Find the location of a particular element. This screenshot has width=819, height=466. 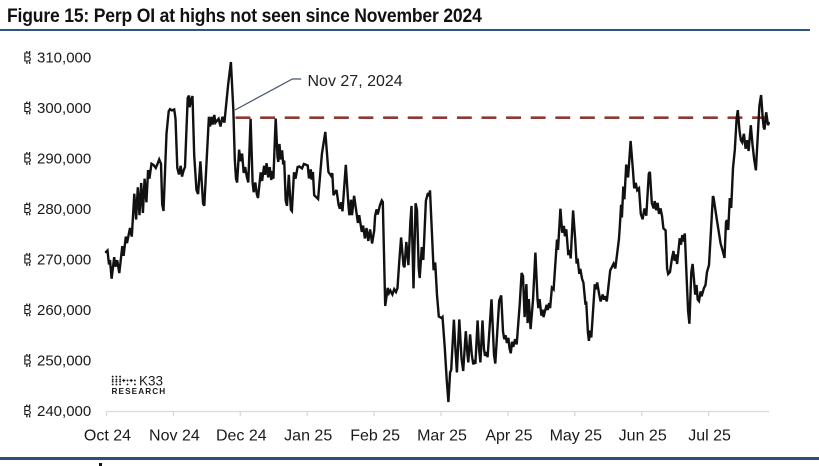

svg-text: 260,000 is located at coordinates (64, 310).